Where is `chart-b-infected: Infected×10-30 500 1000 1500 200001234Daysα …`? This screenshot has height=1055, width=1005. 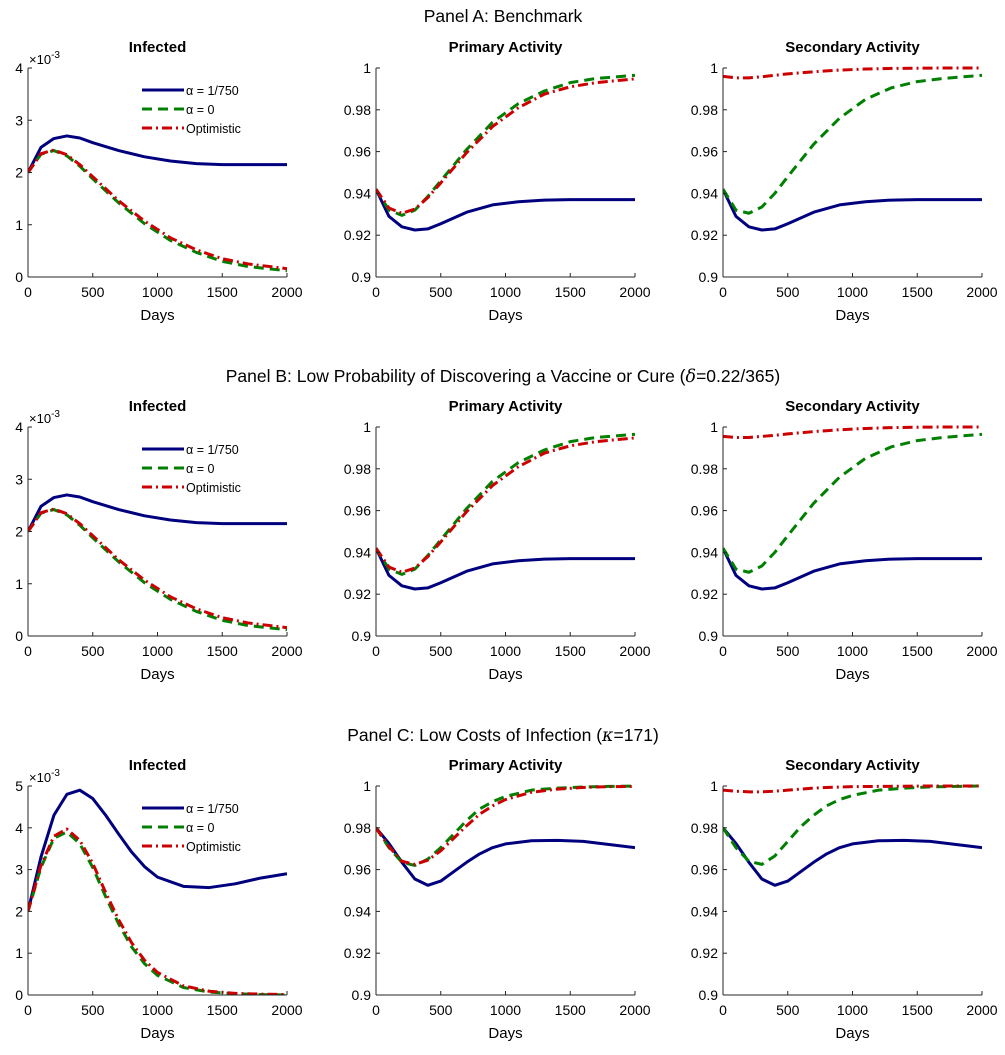 chart-b-infected: Infected×10-30 500 1000 1500 200001234Daysα … is located at coordinates (159, 540).